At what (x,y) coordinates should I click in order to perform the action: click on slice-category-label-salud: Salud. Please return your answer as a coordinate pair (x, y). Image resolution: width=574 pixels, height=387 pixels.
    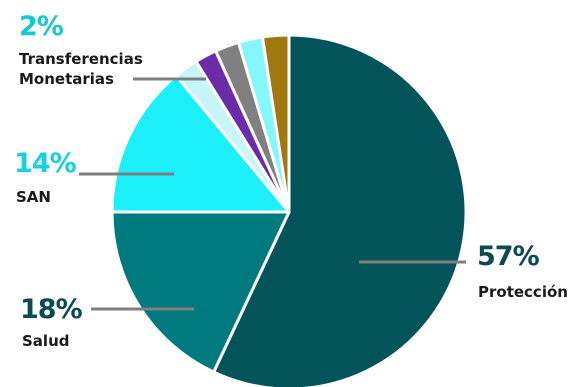
    Looking at the image, I should click on (46, 341).